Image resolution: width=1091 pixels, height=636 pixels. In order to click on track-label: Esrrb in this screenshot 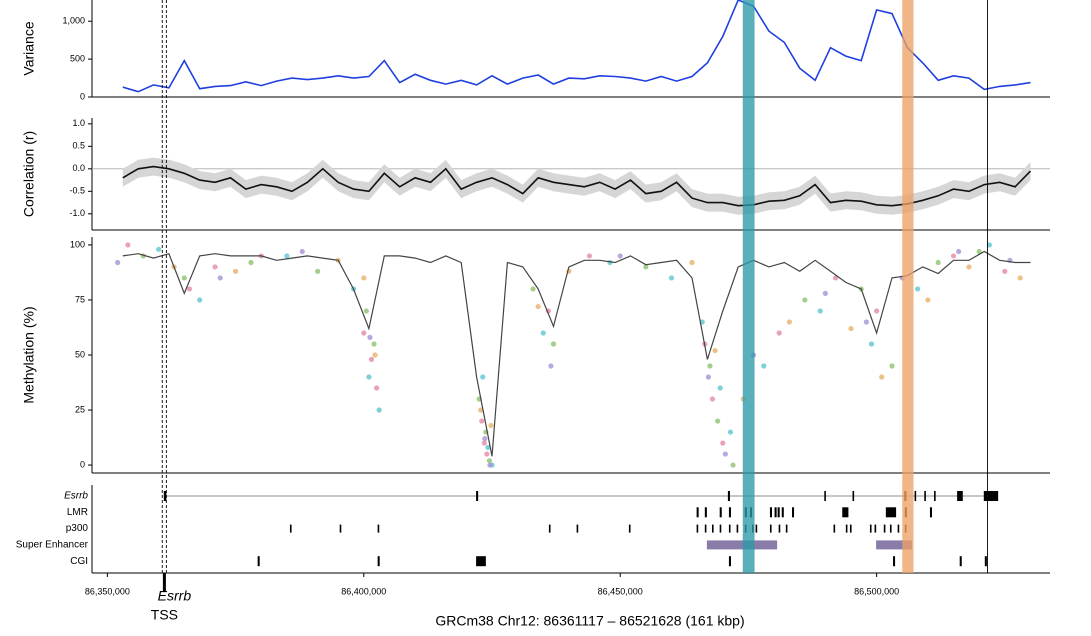, I will do `click(76, 496)`.